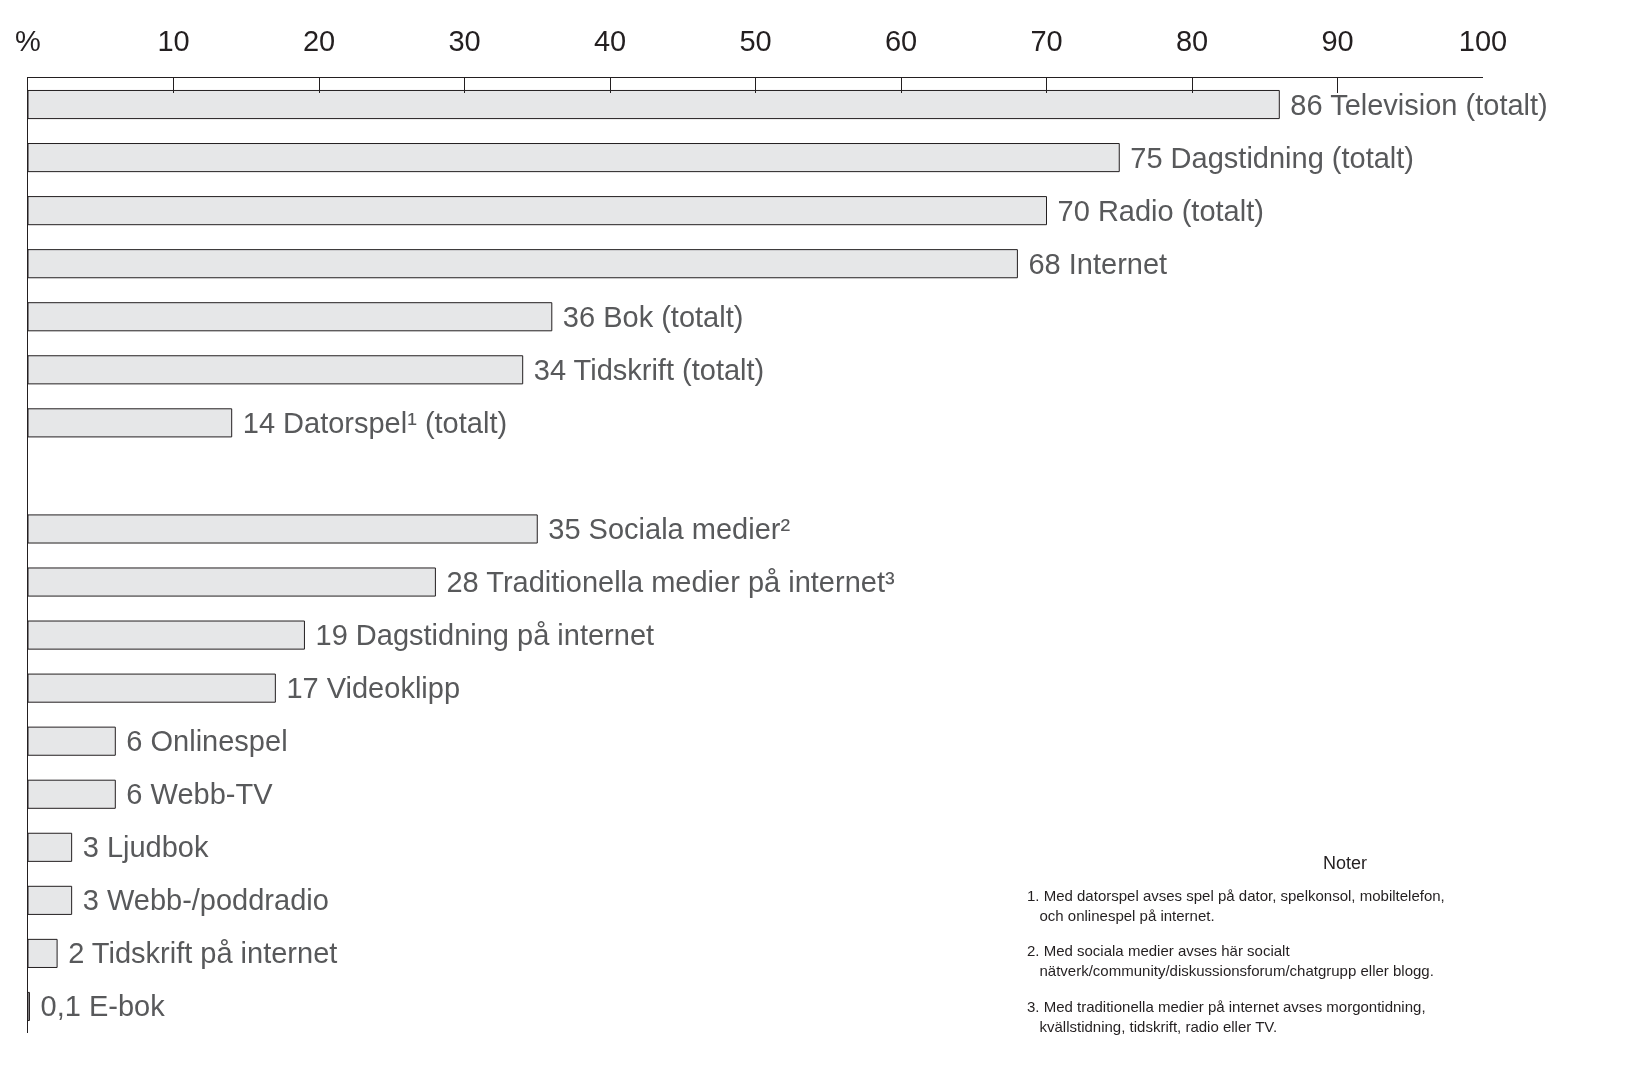 The width and height of the screenshot is (1630, 1073). Describe the element at coordinates (205, 900) in the screenshot. I see `text: 3 Webb-/poddradio` at that location.